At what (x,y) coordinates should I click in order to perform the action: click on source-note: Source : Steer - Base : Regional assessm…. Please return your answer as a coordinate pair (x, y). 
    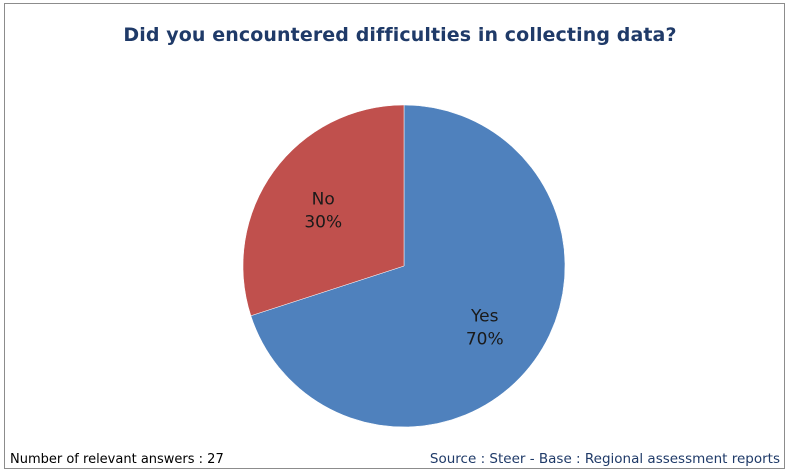
    Looking at the image, I should click on (604, 459).